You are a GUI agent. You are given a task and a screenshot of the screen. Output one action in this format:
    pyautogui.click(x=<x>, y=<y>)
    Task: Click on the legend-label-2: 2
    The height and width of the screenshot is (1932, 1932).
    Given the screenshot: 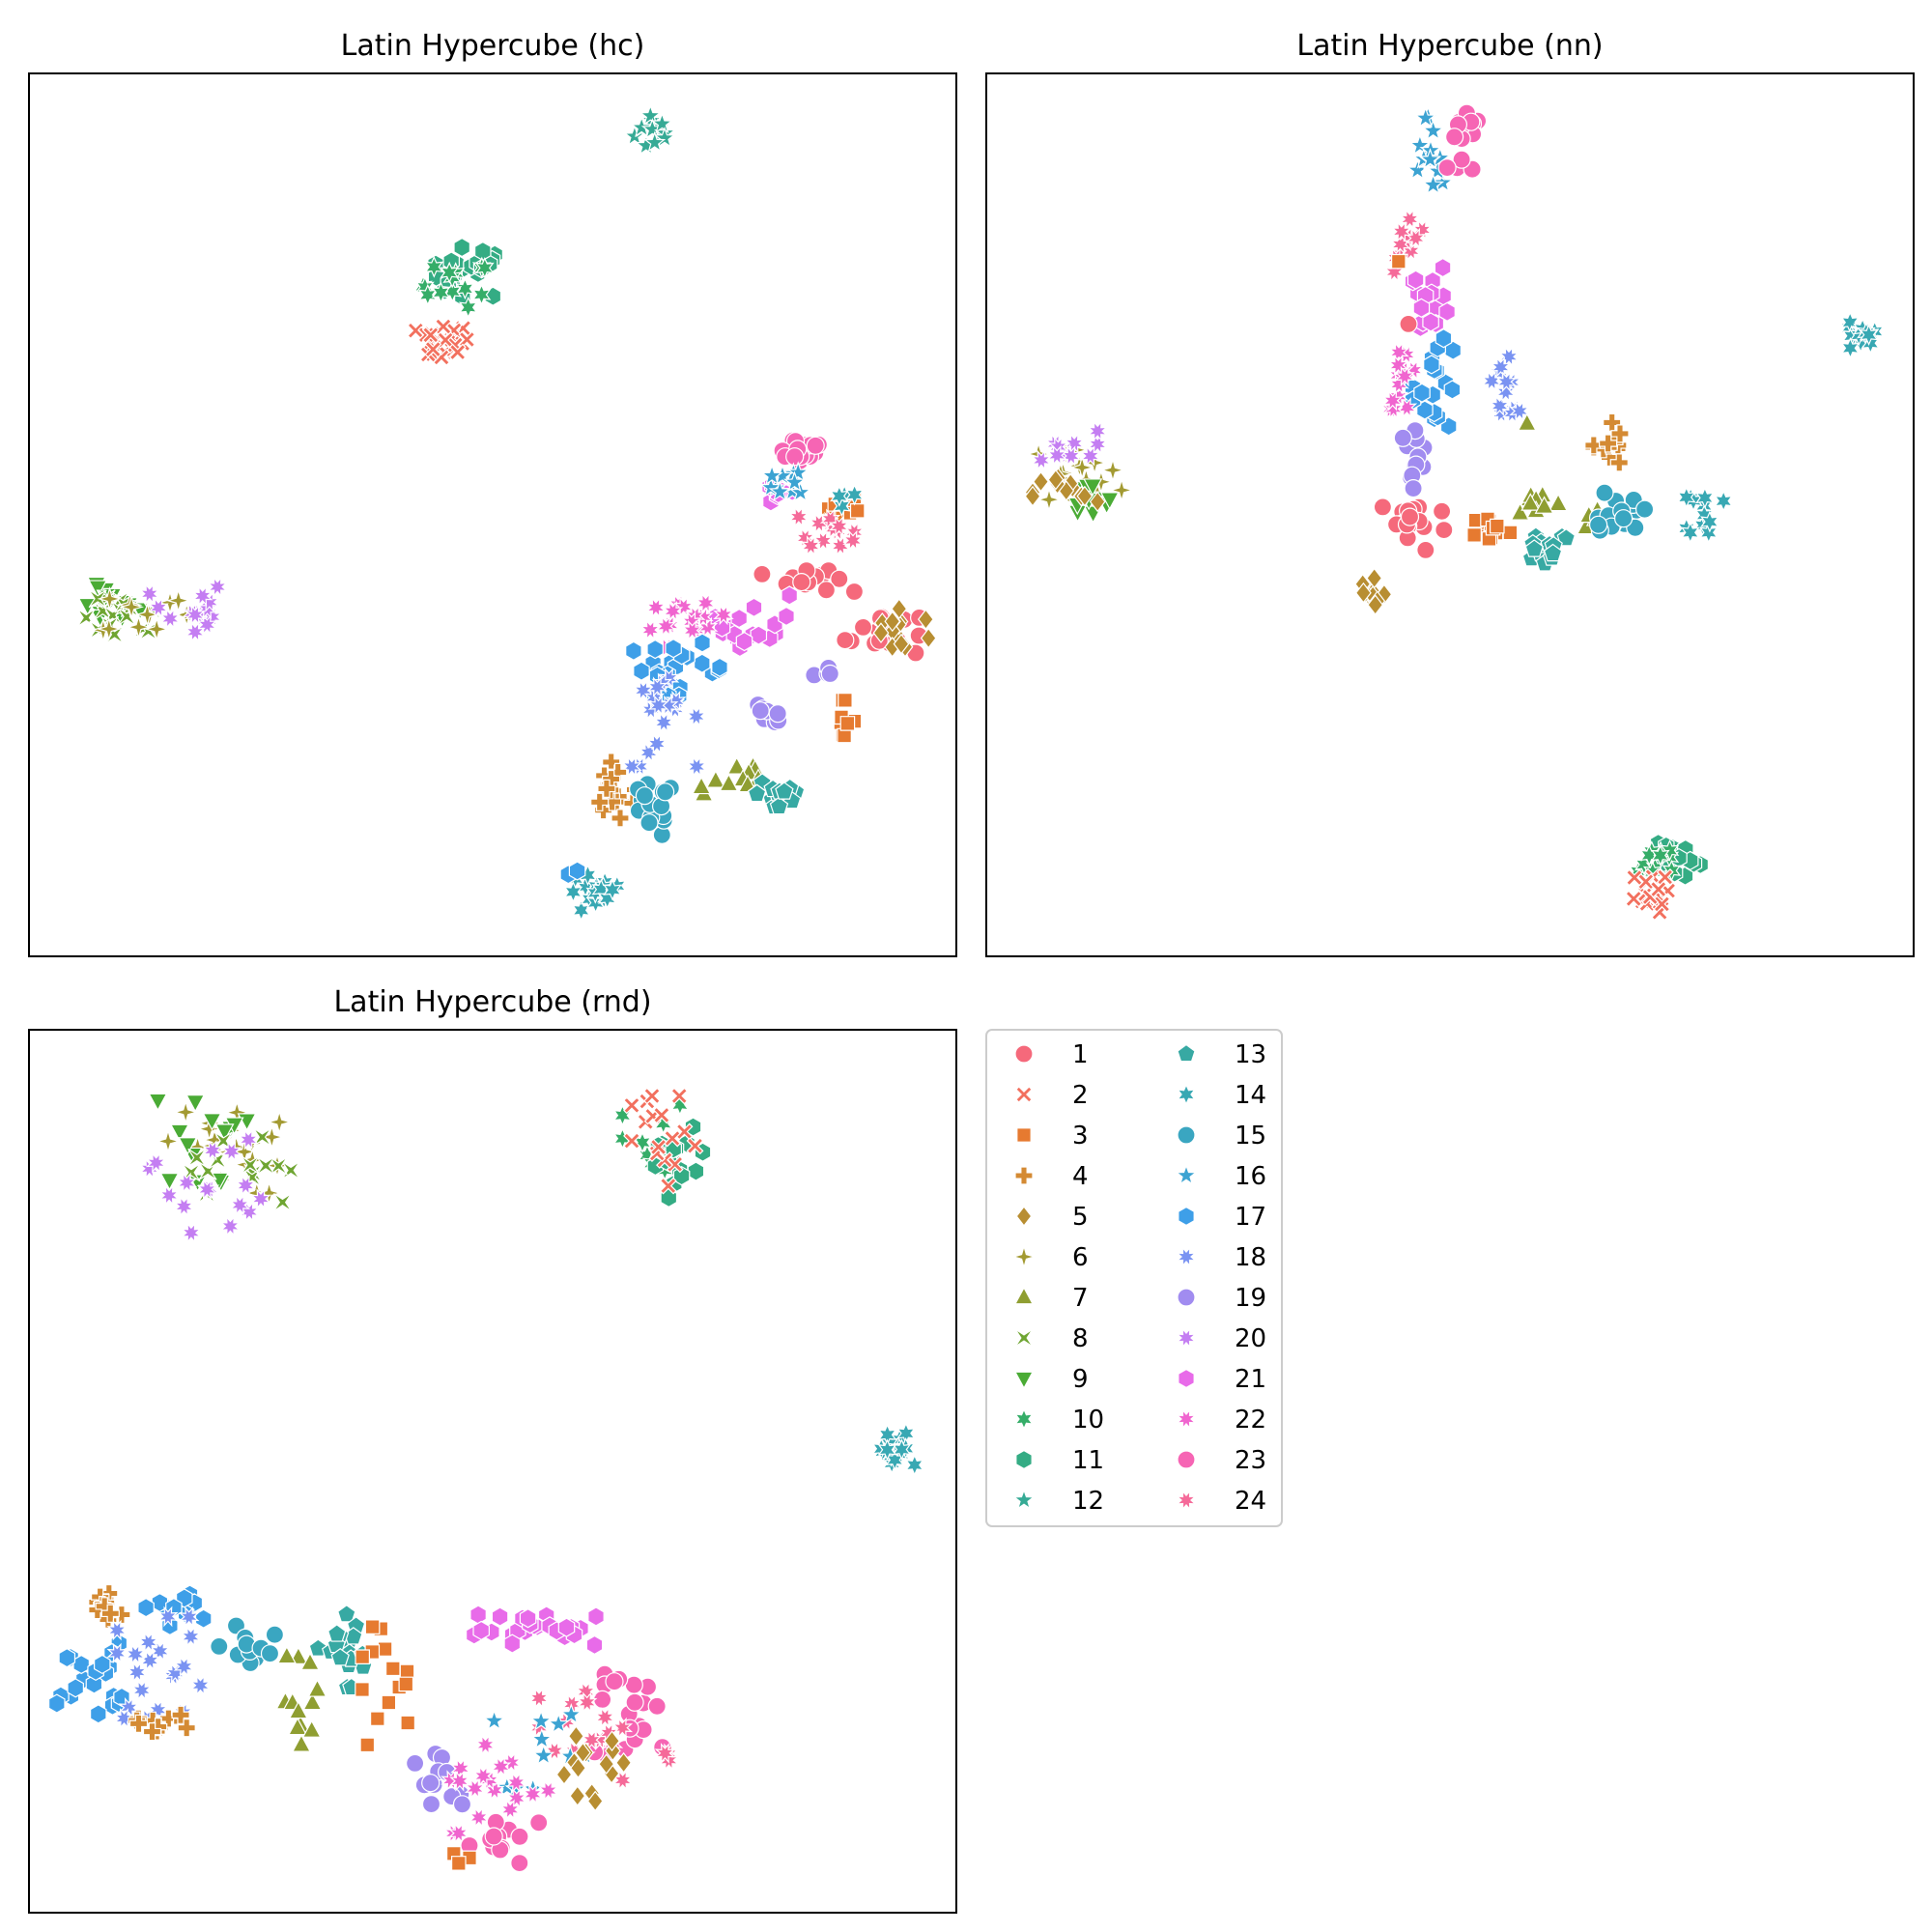 What is the action you would take?
    pyautogui.click(x=1080, y=1095)
    